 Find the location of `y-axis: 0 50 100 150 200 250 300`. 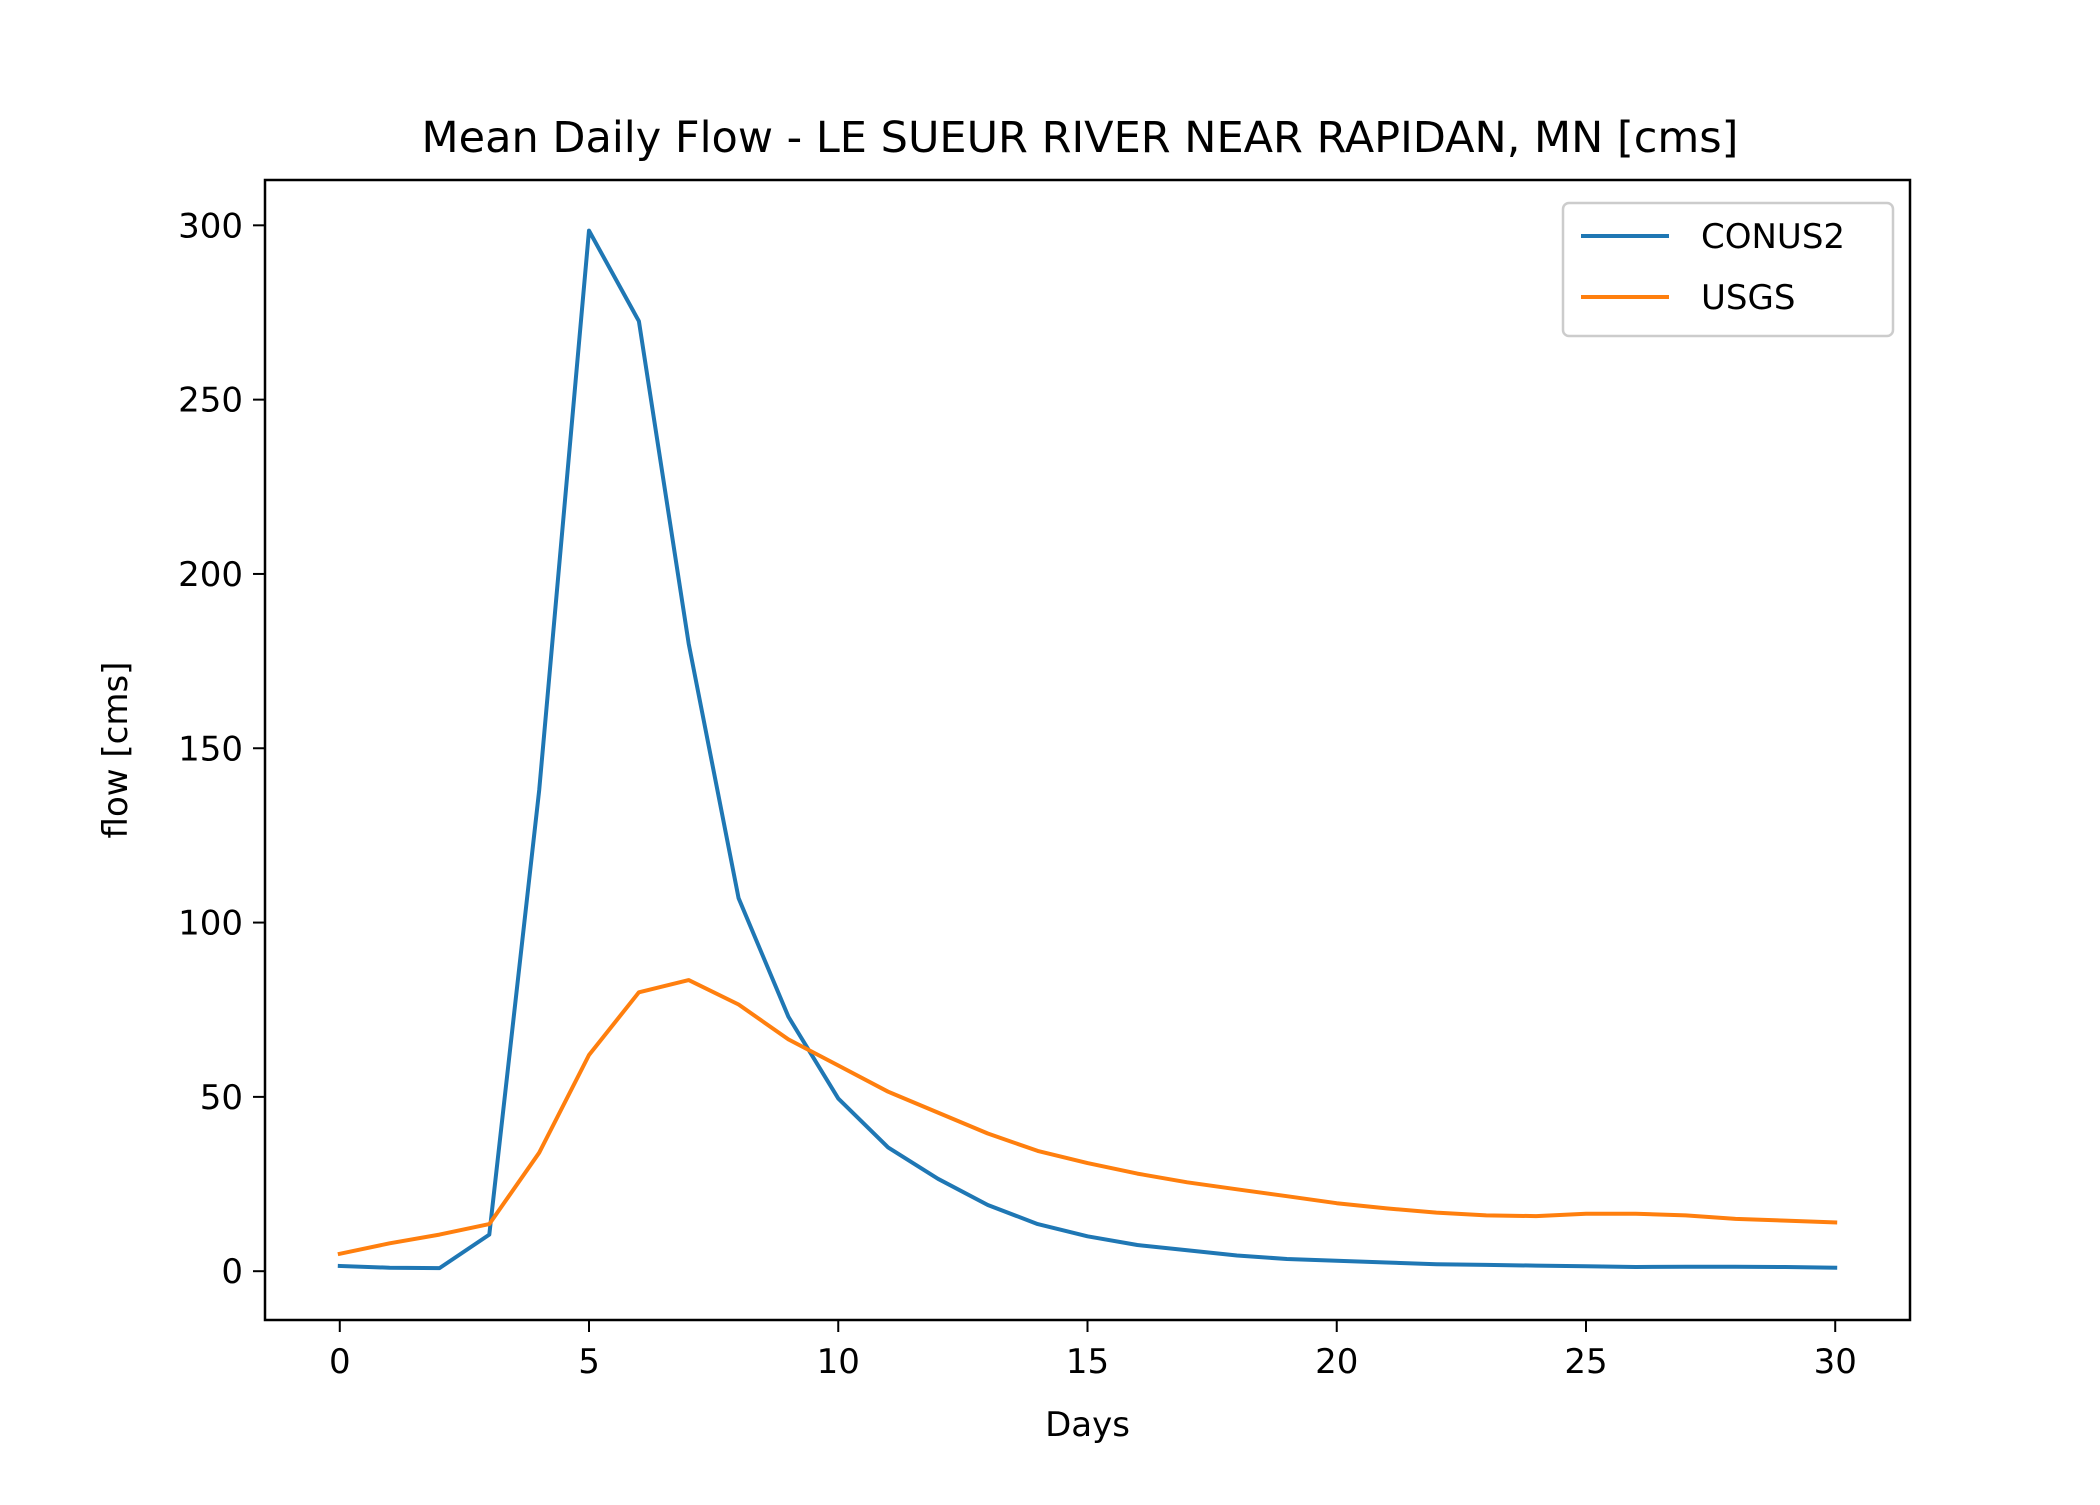

y-axis: 0 50 100 150 200 250 300 is located at coordinates (221, 749).